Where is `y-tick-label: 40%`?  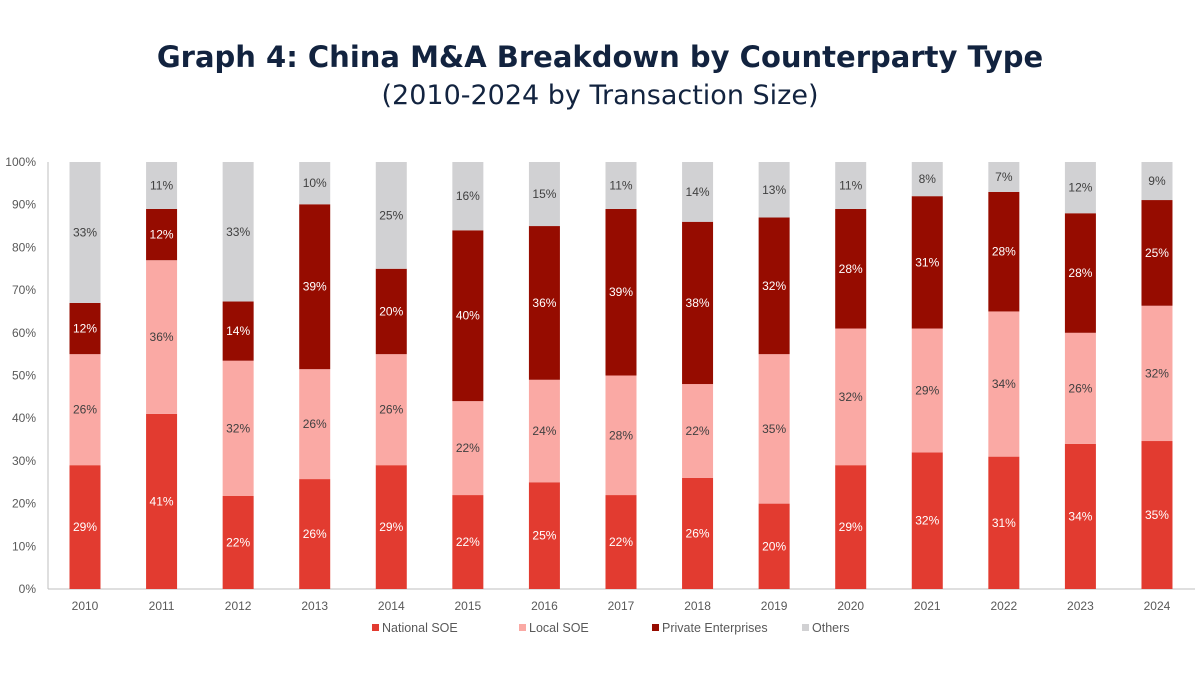
y-tick-label: 40% is located at coordinates (24, 418).